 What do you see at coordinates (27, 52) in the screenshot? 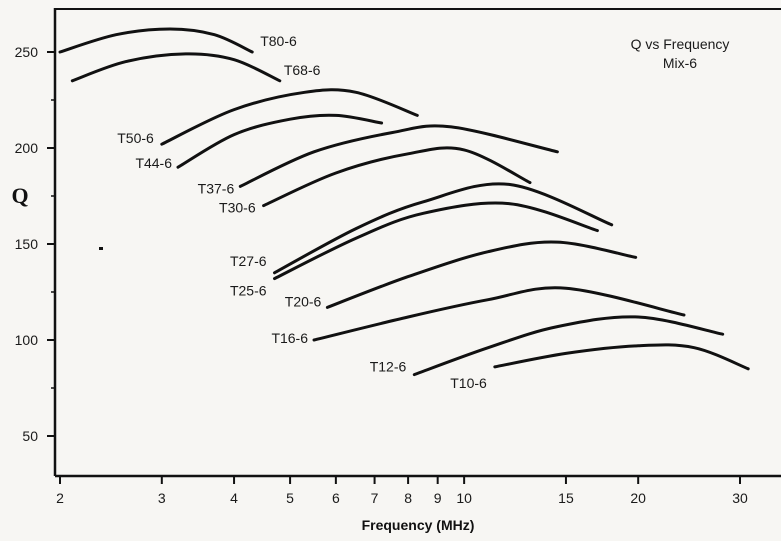
I see `y-tick-label: 250` at bounding box center [27, 52].